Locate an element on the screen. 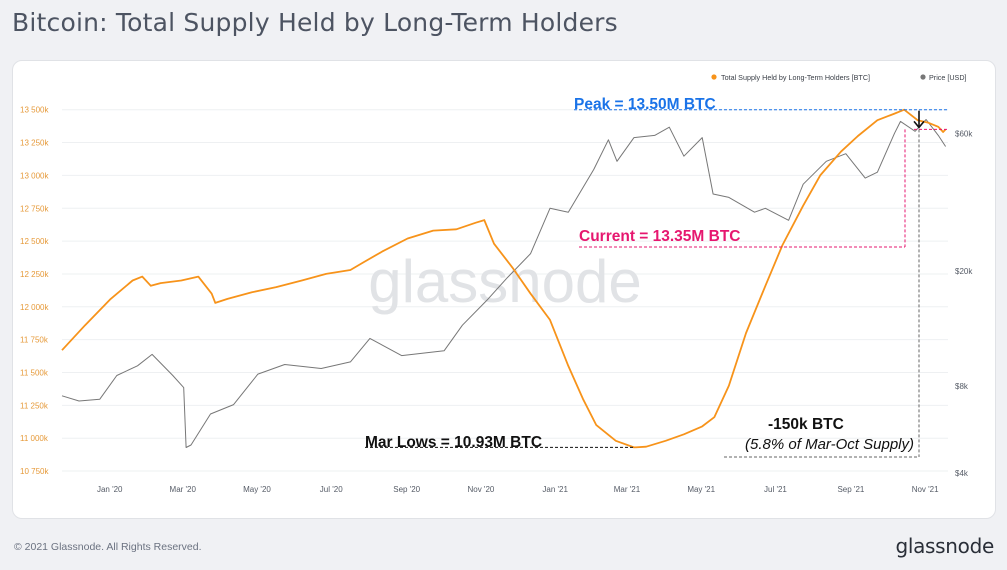  y-left-tick-label: 11 750k is located at coordinates (34, 340).